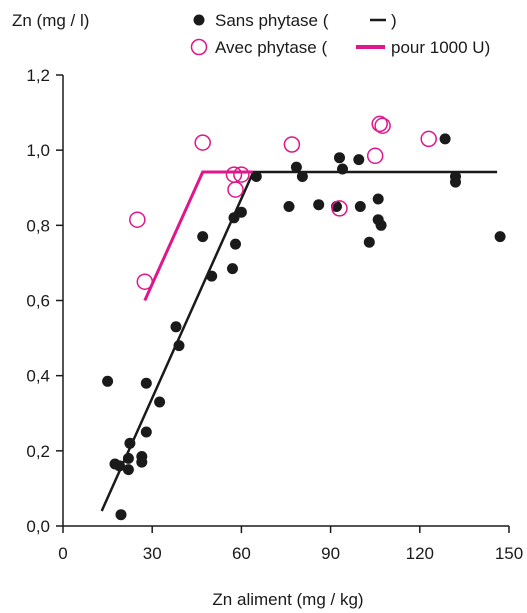  Describe the element at coordinates (50, 20) in the screenshot. I see `y-axis-title: Zn (mg / l)` at that location.